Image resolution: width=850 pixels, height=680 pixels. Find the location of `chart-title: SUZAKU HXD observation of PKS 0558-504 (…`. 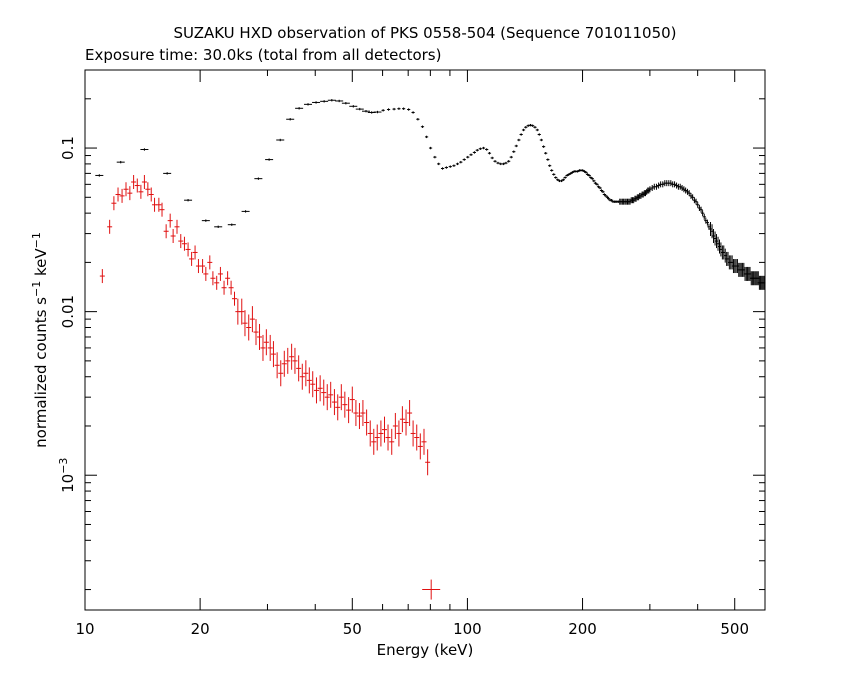

chart-title: SUZAKU HXD observation of PKS 0558-504 (… is located at coordinates (424, 33).